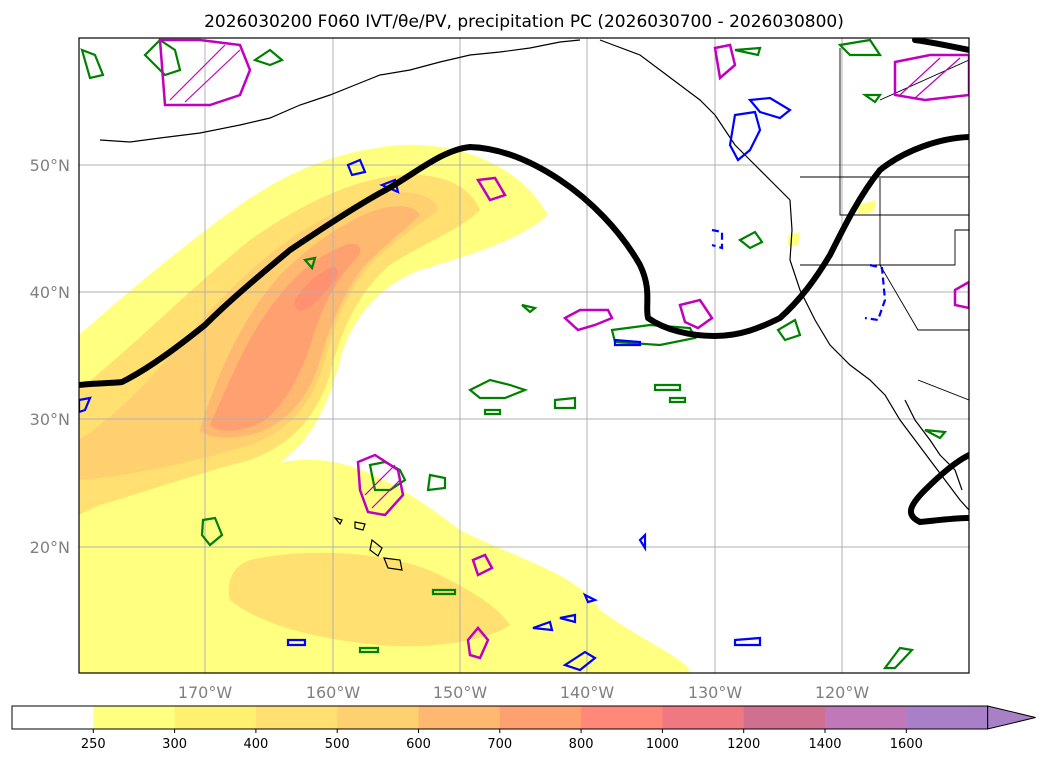  Describe the element at coordinates (499, 744) in the screenshot. I see `colorbar-tick-label: 700` at that location.